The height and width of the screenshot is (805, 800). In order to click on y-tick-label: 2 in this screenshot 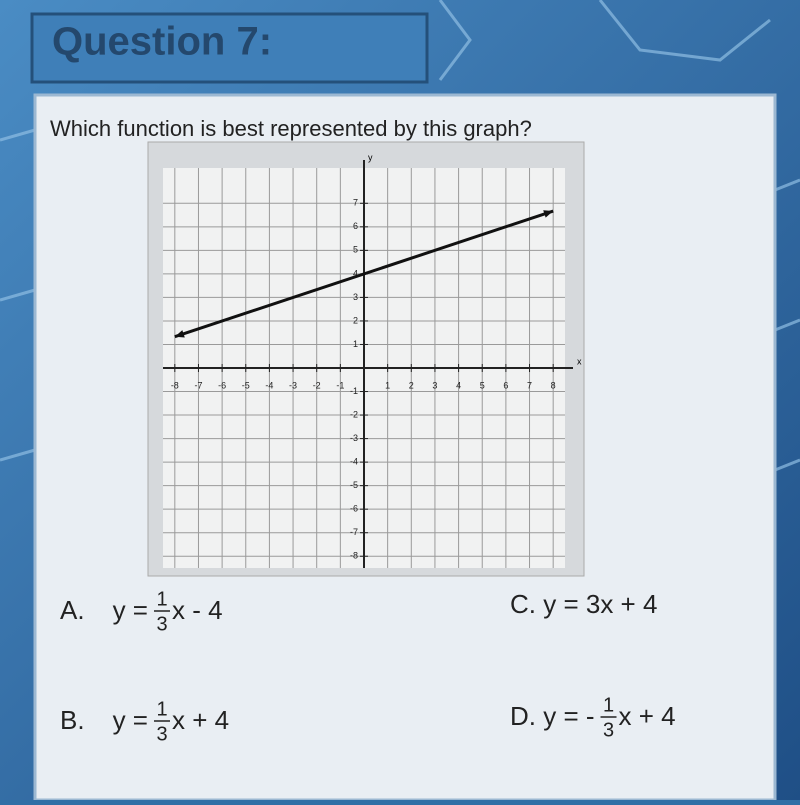, I will do `click(355, 320)`.